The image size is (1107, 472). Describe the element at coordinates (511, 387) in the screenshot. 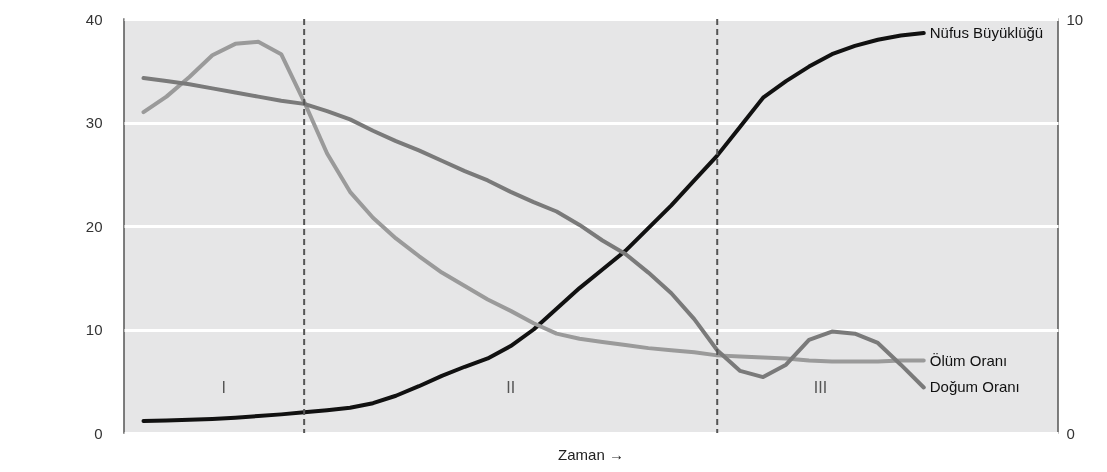

I see `annotation: II` at that location.